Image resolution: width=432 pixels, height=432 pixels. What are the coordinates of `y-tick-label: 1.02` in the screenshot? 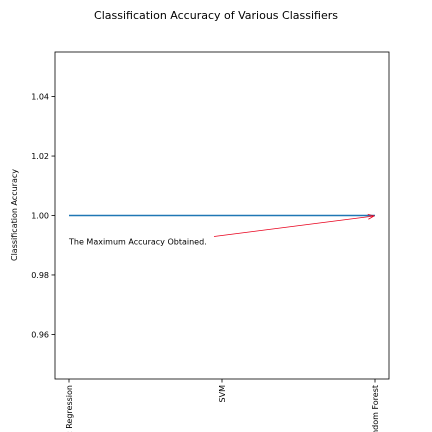 It's located at (40, 156).